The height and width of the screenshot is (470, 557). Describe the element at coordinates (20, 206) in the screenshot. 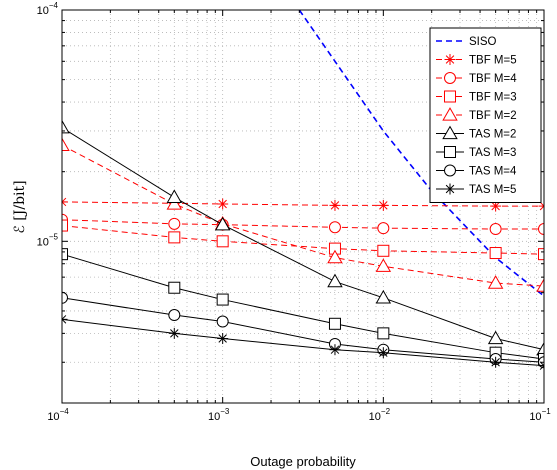

I see `y-axis-label: ℰ [J/bit]` at that location.